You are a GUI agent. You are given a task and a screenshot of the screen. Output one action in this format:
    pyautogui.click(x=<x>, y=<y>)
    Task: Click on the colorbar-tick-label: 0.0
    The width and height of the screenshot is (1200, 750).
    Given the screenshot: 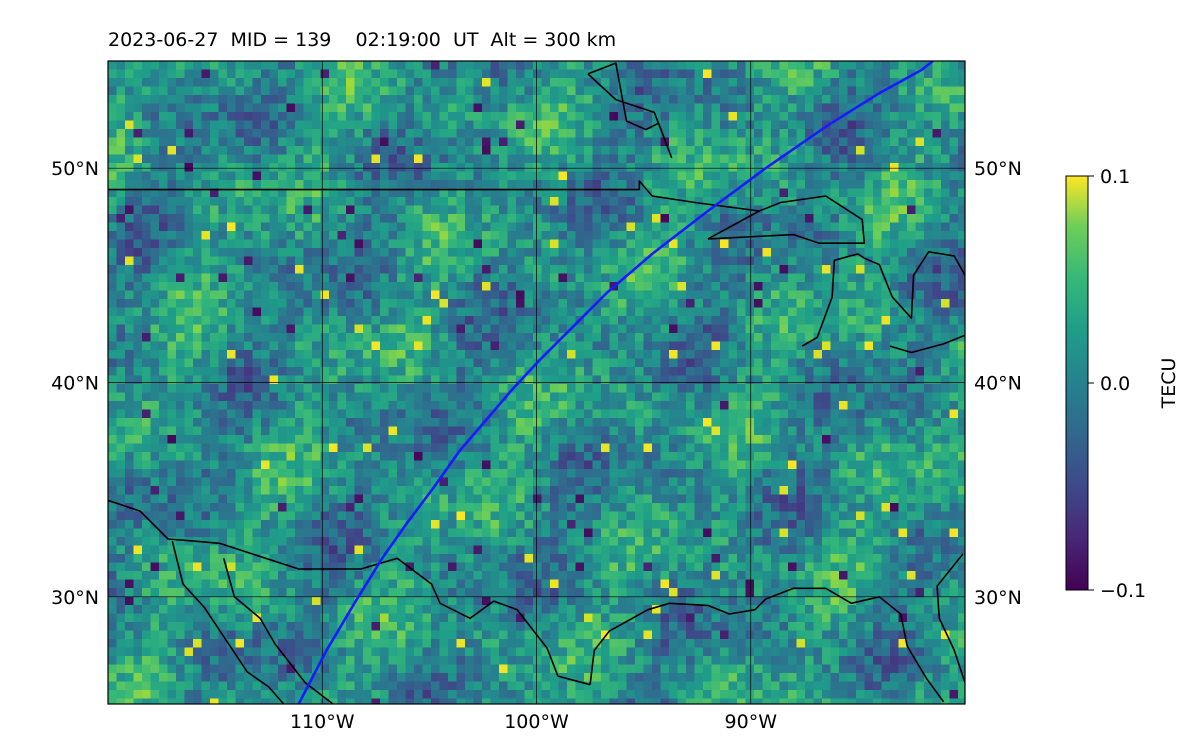 What is the action you would take?
    pyautogui.click(x=1115, y=384)
    